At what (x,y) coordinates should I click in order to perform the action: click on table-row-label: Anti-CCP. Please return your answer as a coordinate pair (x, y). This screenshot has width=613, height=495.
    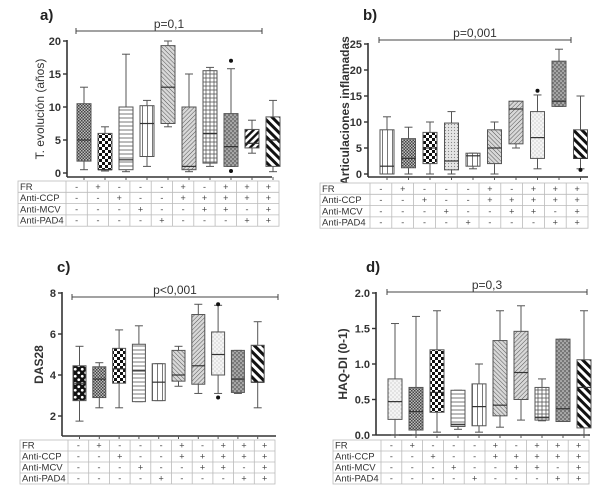
    Looking at the image, I should click on (42, 457).